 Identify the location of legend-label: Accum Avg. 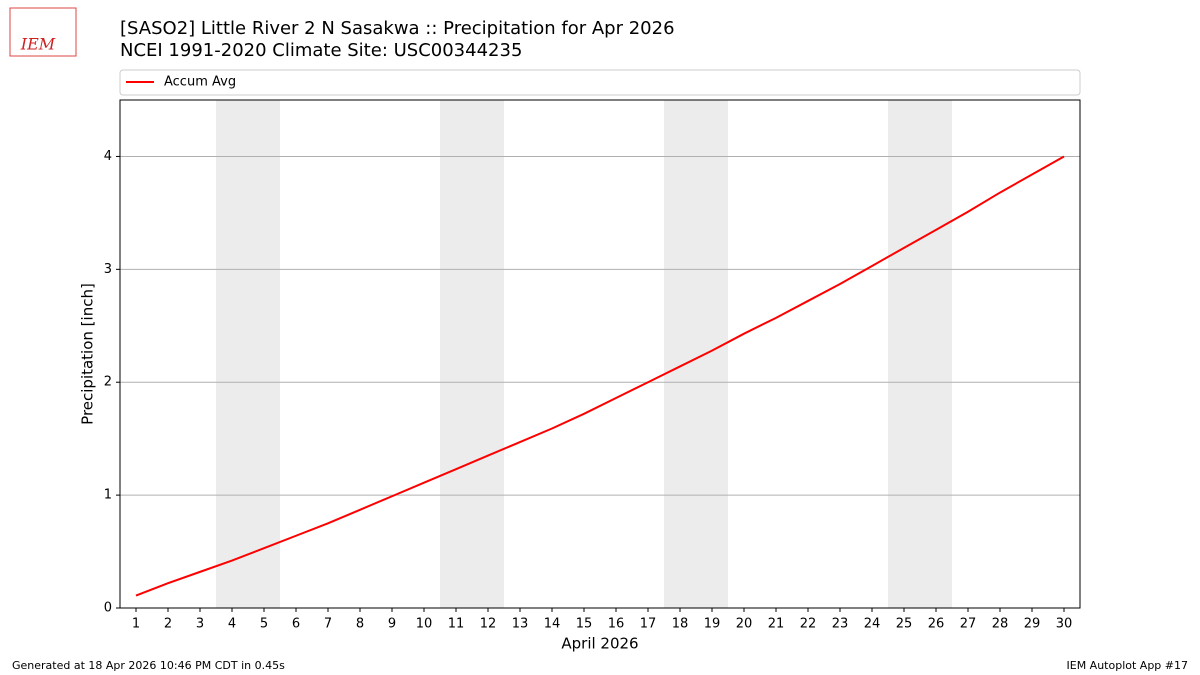
(200, 82).